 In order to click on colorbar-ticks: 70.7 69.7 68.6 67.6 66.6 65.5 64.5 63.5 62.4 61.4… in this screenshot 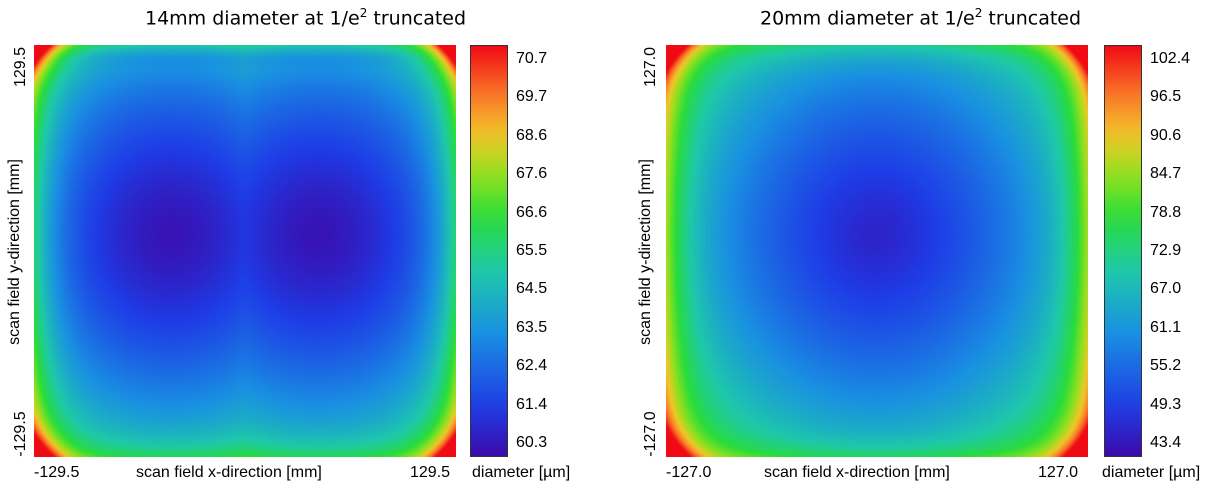, I will do `click(551, 251)`.